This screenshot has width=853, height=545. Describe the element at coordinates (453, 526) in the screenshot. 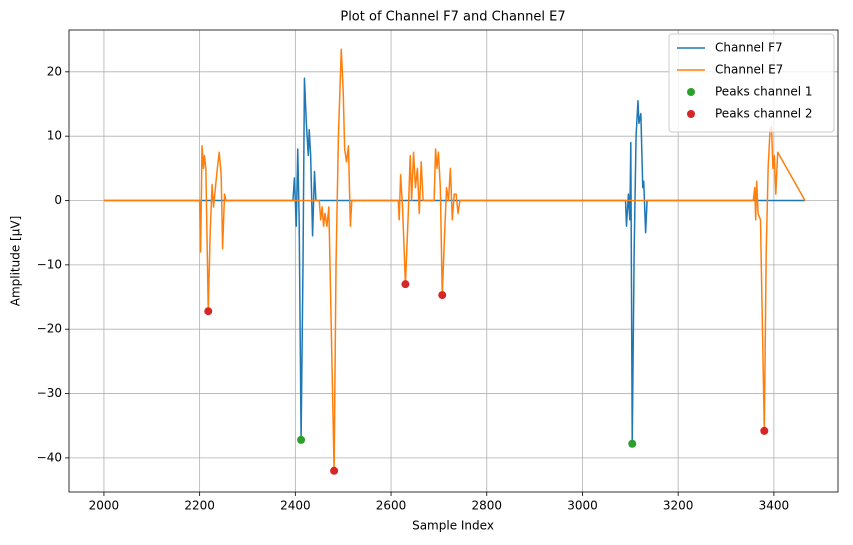

I see `x-axis-label: Sample Index` at that location.